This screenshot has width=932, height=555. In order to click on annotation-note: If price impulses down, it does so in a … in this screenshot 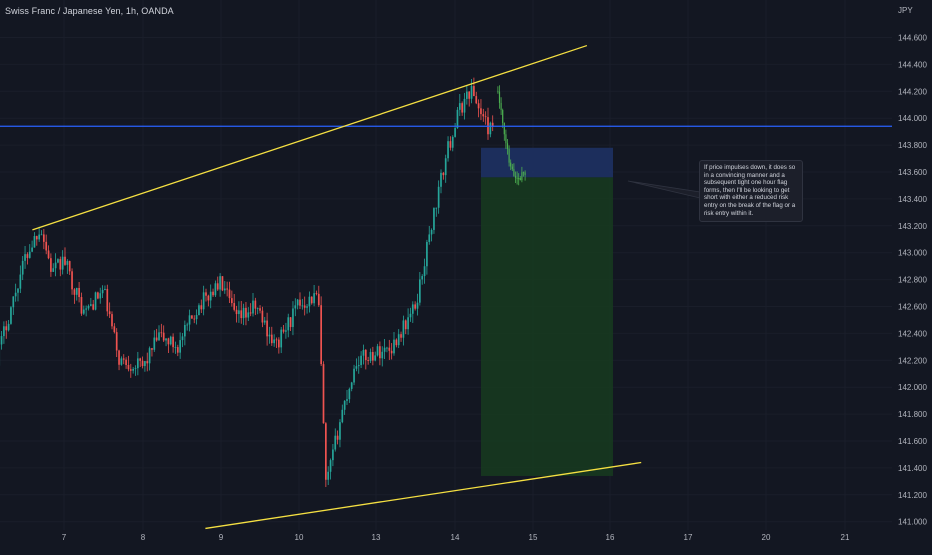, I will do `click(751, 191)`.